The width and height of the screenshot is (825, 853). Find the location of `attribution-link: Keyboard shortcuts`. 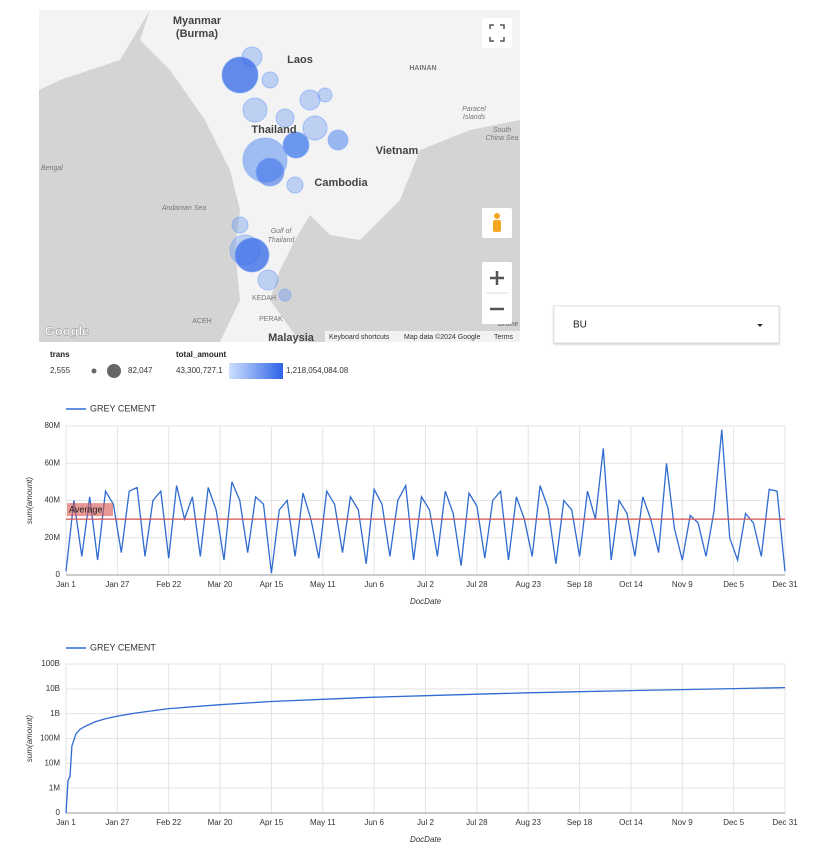

attribution-link: Keyboard shortcuts is located at coordinates (359, 337).